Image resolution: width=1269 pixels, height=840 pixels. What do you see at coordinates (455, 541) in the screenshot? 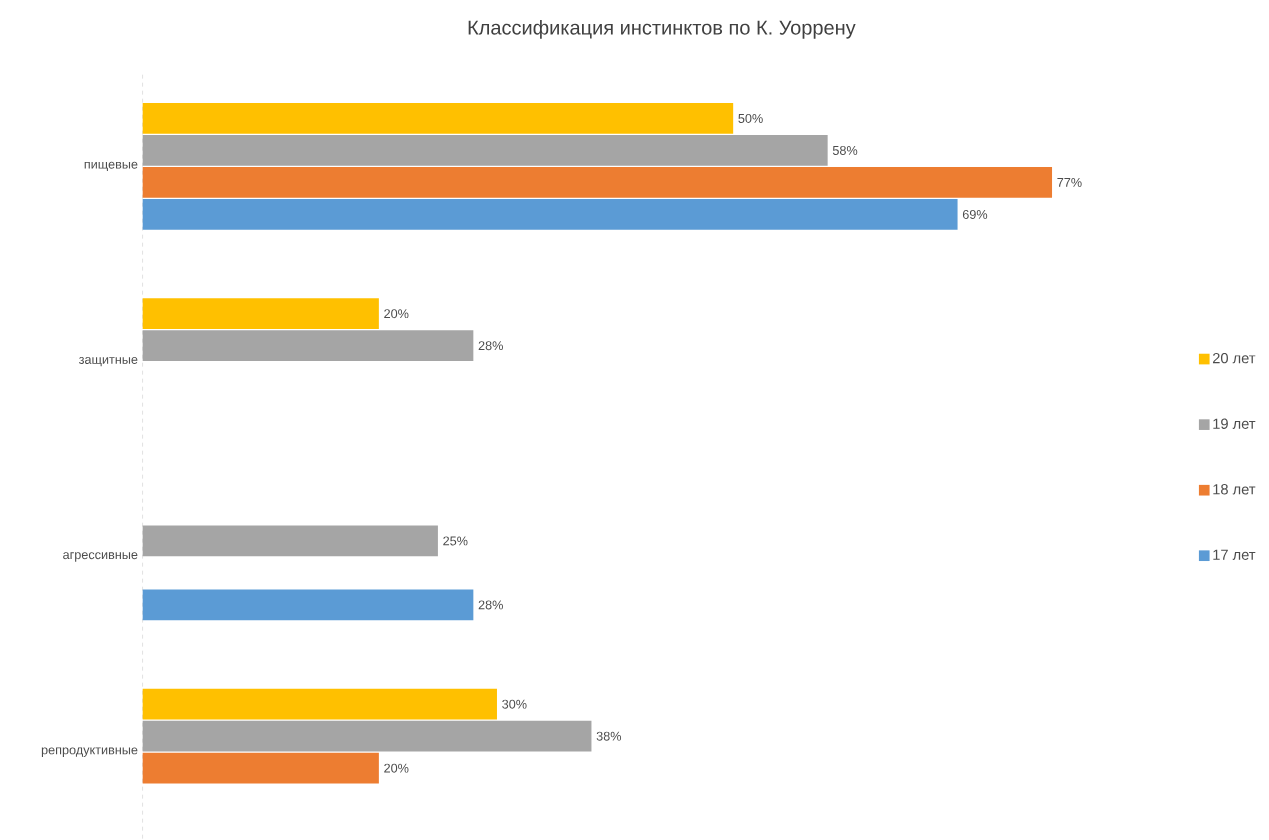
I see `data-label: 25%` at bounding box center [455, 541].